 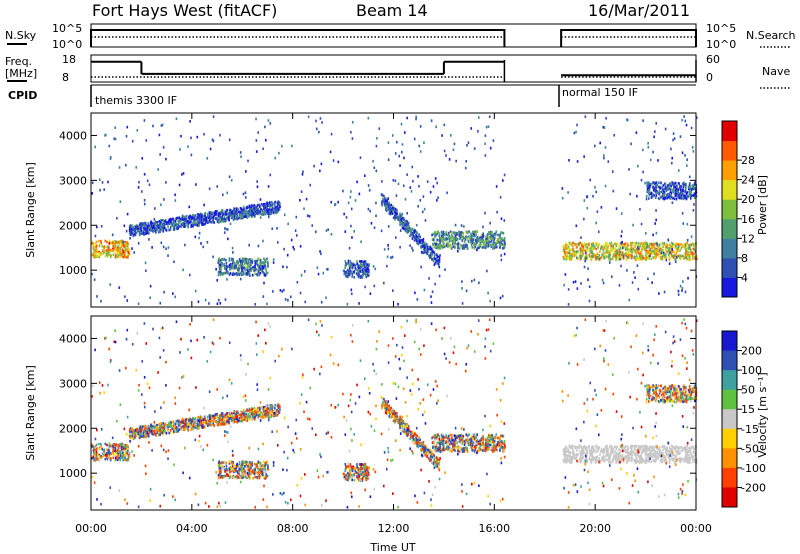 I want to click on nsky-trace, so click(x=393, y=38).